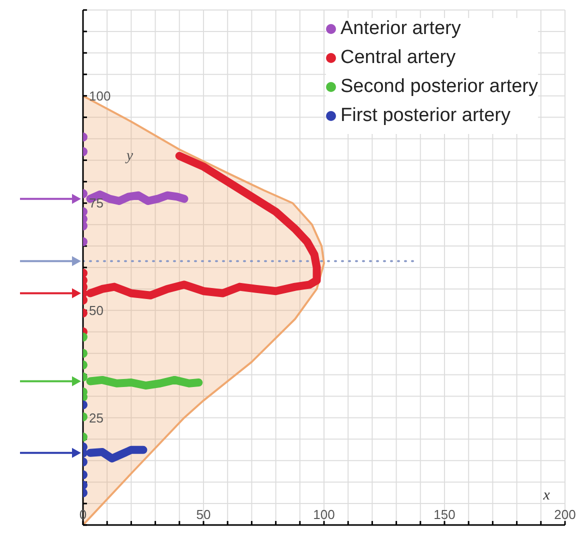 The width and height of the screenshot is (578, 538). I want to click on y-tick-label: 25, so click(96, 418).